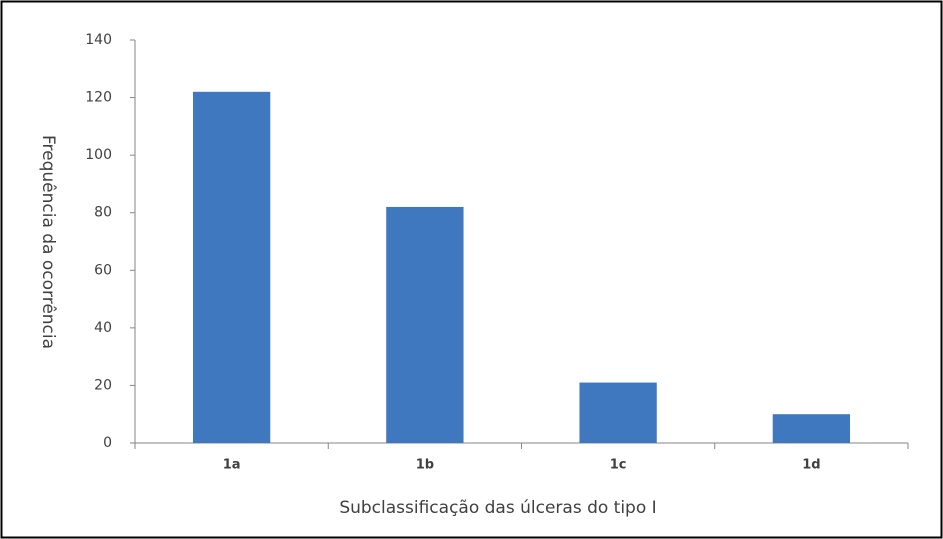  I want to click on x-tick-label: 1a, so click(232, 465).